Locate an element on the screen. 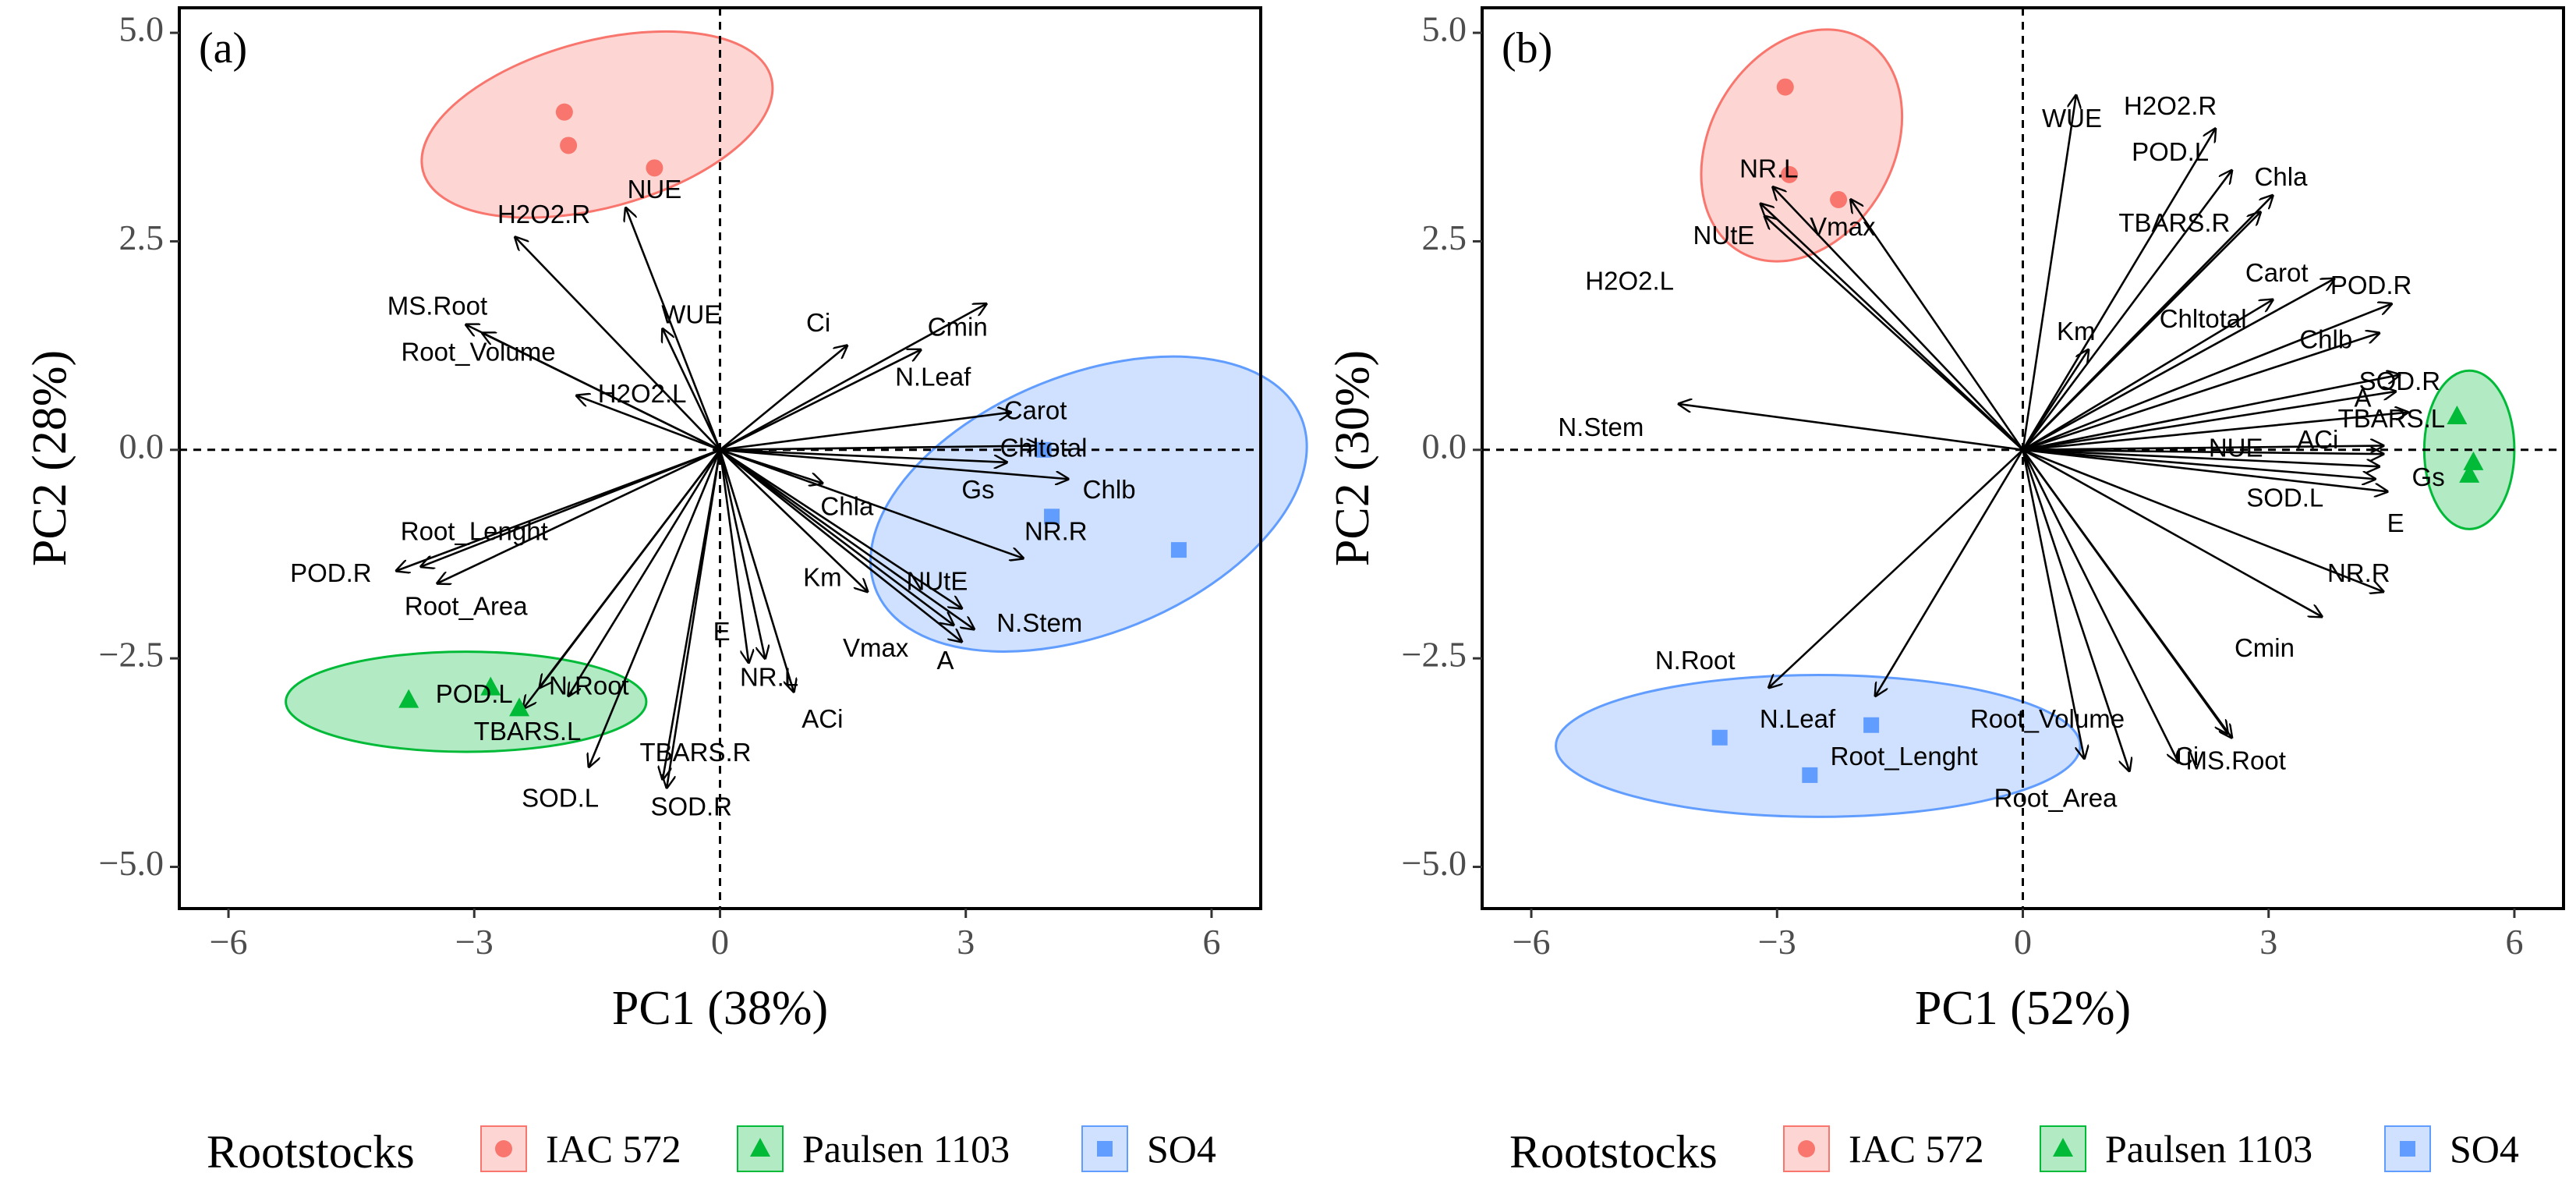 The width and height of the screenshot is (2576, 1187). y-tick-label: −5.0 is located at coordinates (1434, 863).